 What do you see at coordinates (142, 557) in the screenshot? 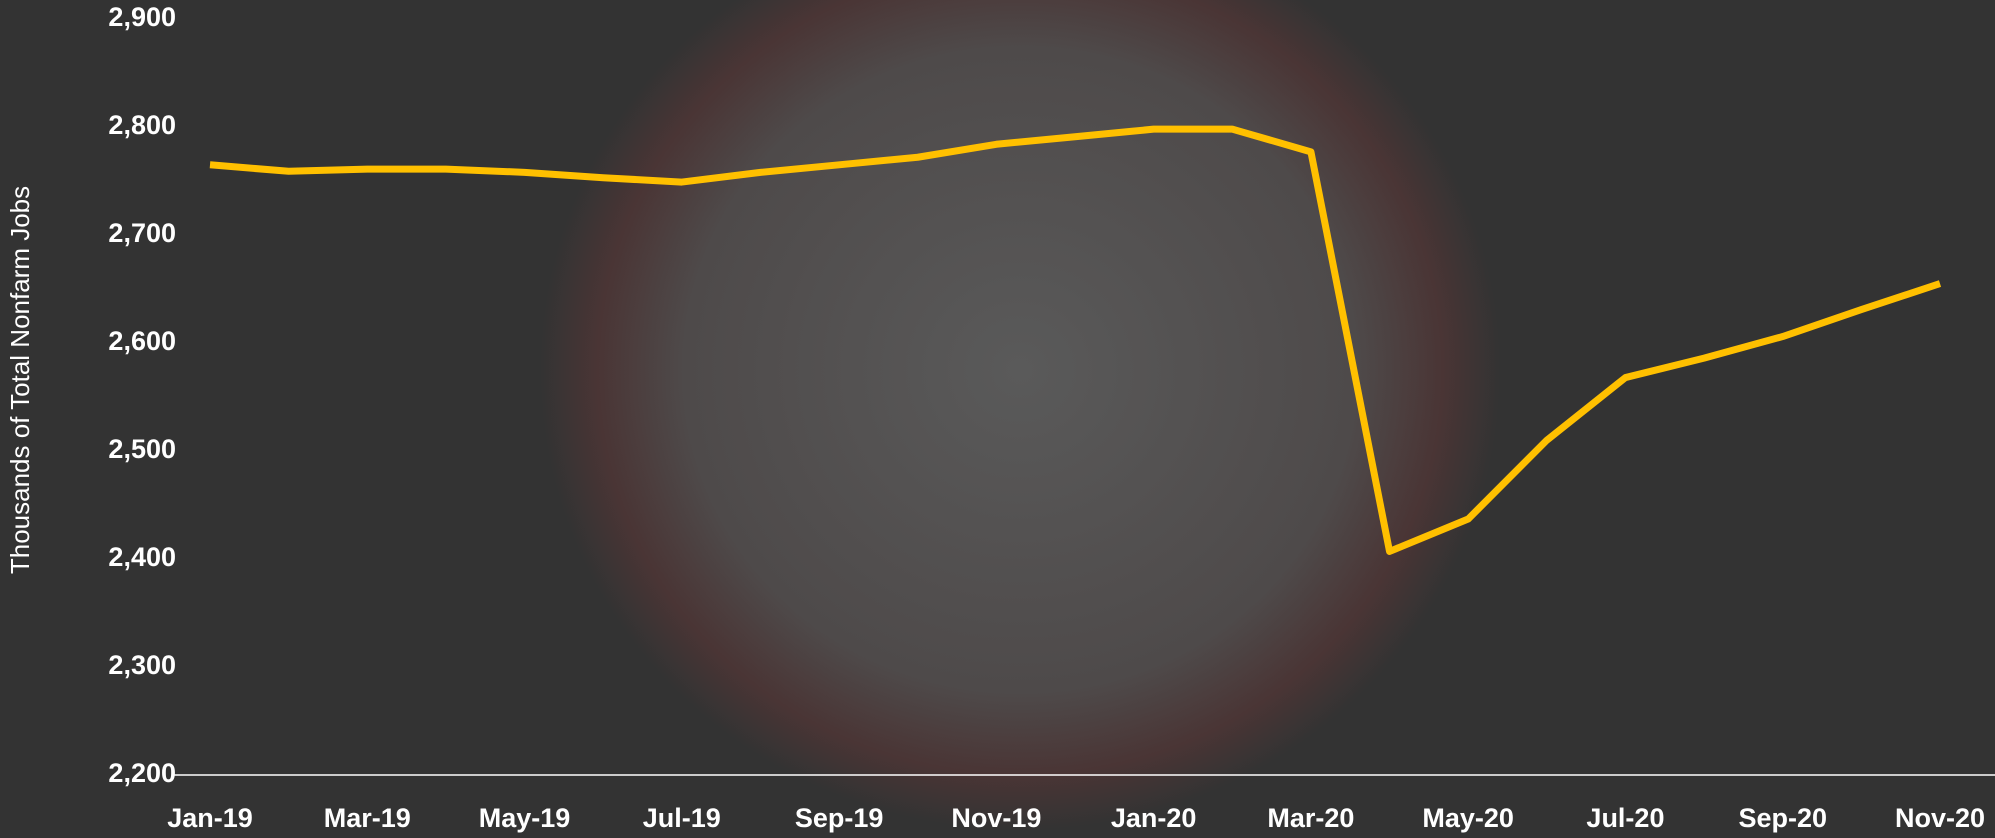
I see `y-tick-label: 2,400` at bounding box center [142, 557].